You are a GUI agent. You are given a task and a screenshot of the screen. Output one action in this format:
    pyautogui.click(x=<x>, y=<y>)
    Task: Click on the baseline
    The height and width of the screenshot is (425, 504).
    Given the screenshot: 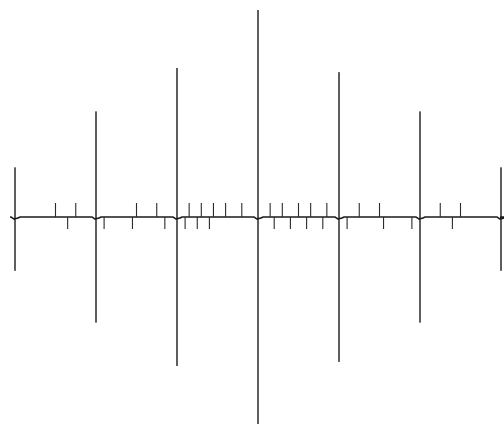 What is the action you would take?
    pyautogui.click(x=257, y=218)
    